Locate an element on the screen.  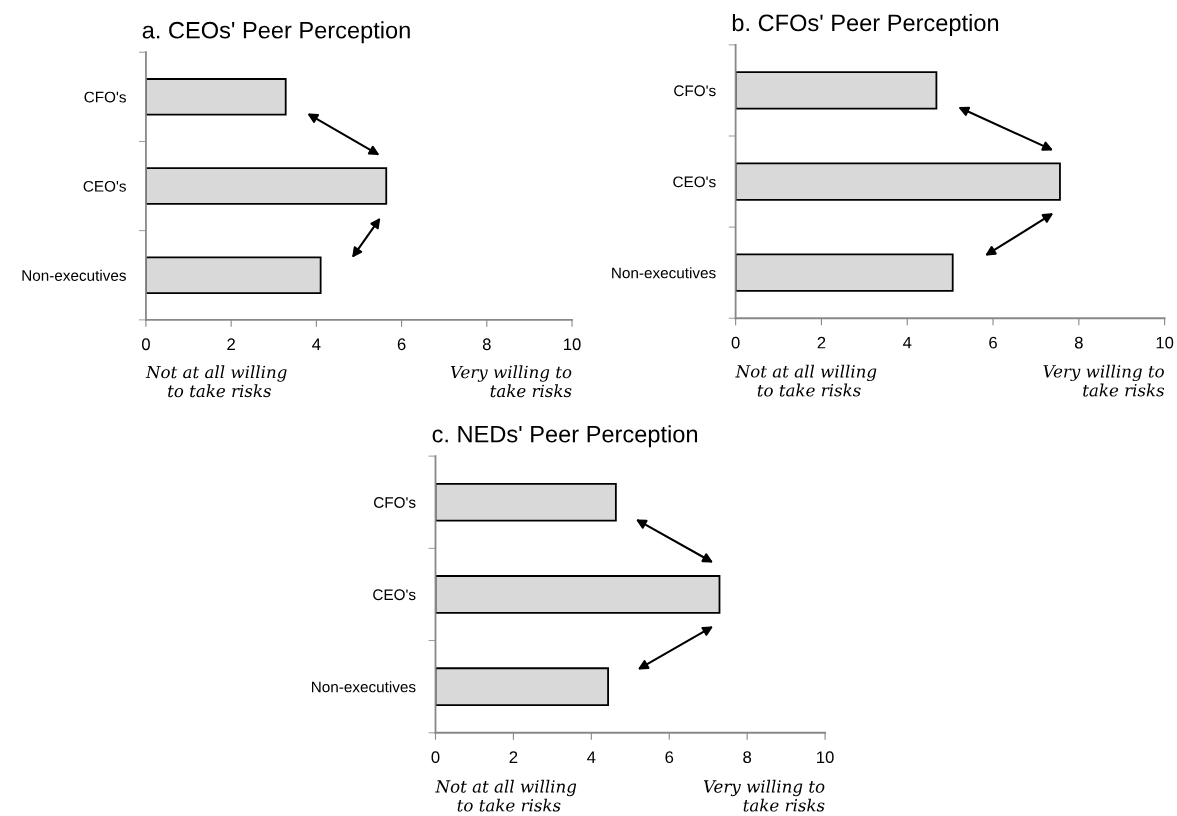
chart-title: c. NEDs' Peer Perception is located at coordinates (565, 436).